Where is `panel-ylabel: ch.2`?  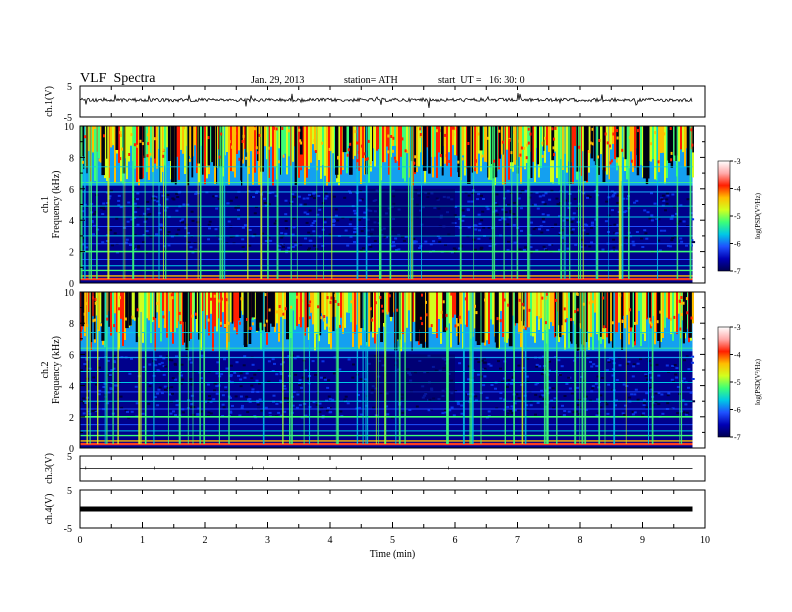
panel-ylabel: ch.2 is located at coordinates (45, 370).